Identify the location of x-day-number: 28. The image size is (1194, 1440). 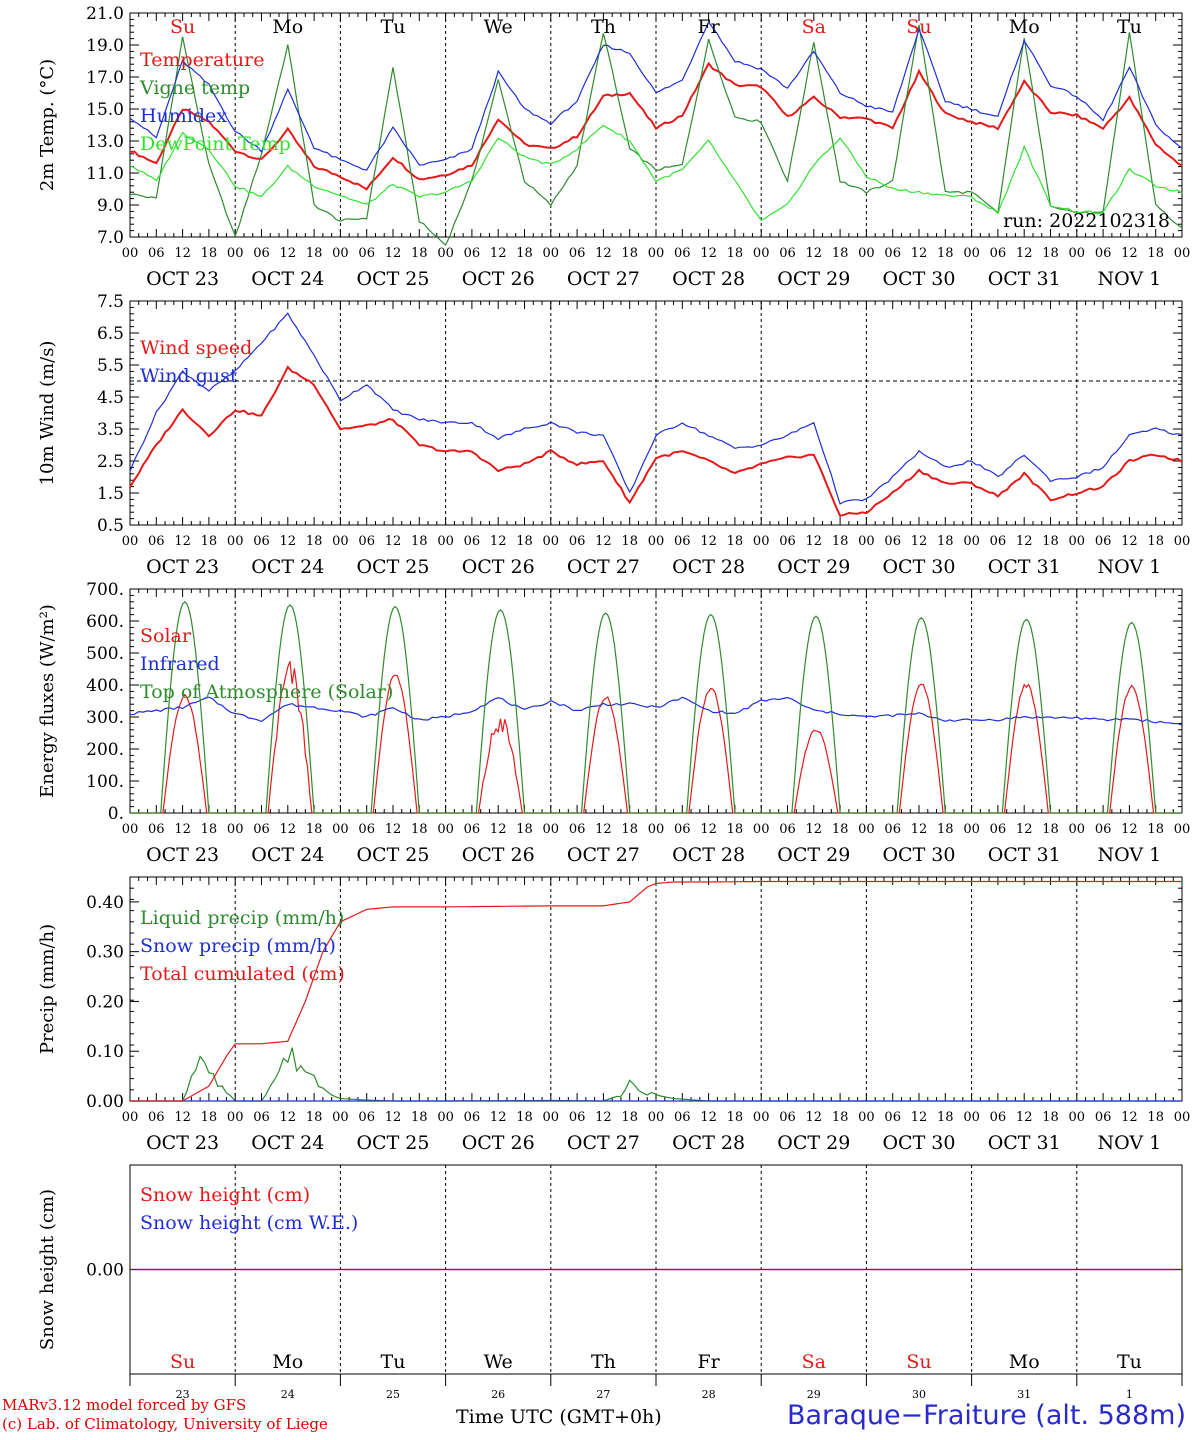
(709, 1394).